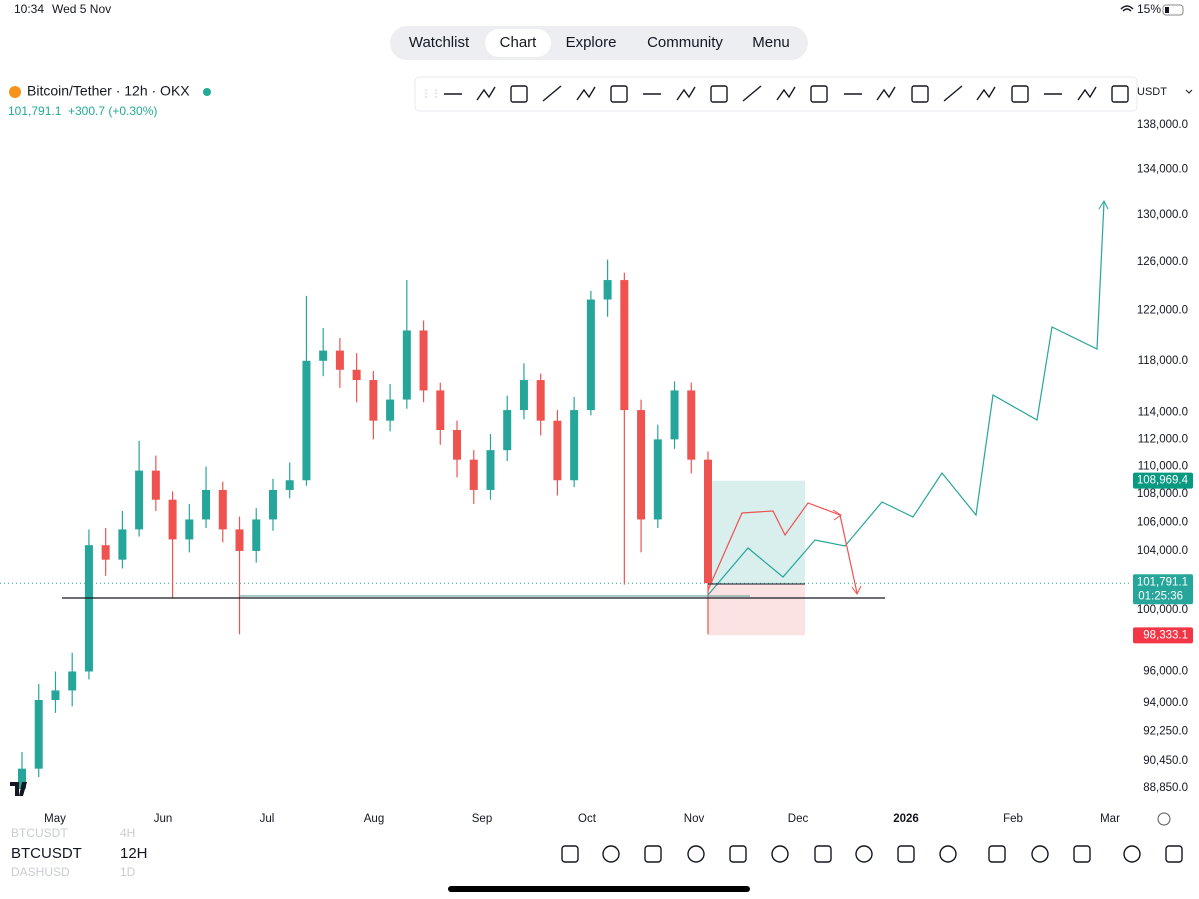 The width and height of the screenshot is (1199, 899). What do you see at coordinates (1162, 494) in the screenshot?
I see `y-tick-label: 108,000.0` at bounding box center [1162, 494].